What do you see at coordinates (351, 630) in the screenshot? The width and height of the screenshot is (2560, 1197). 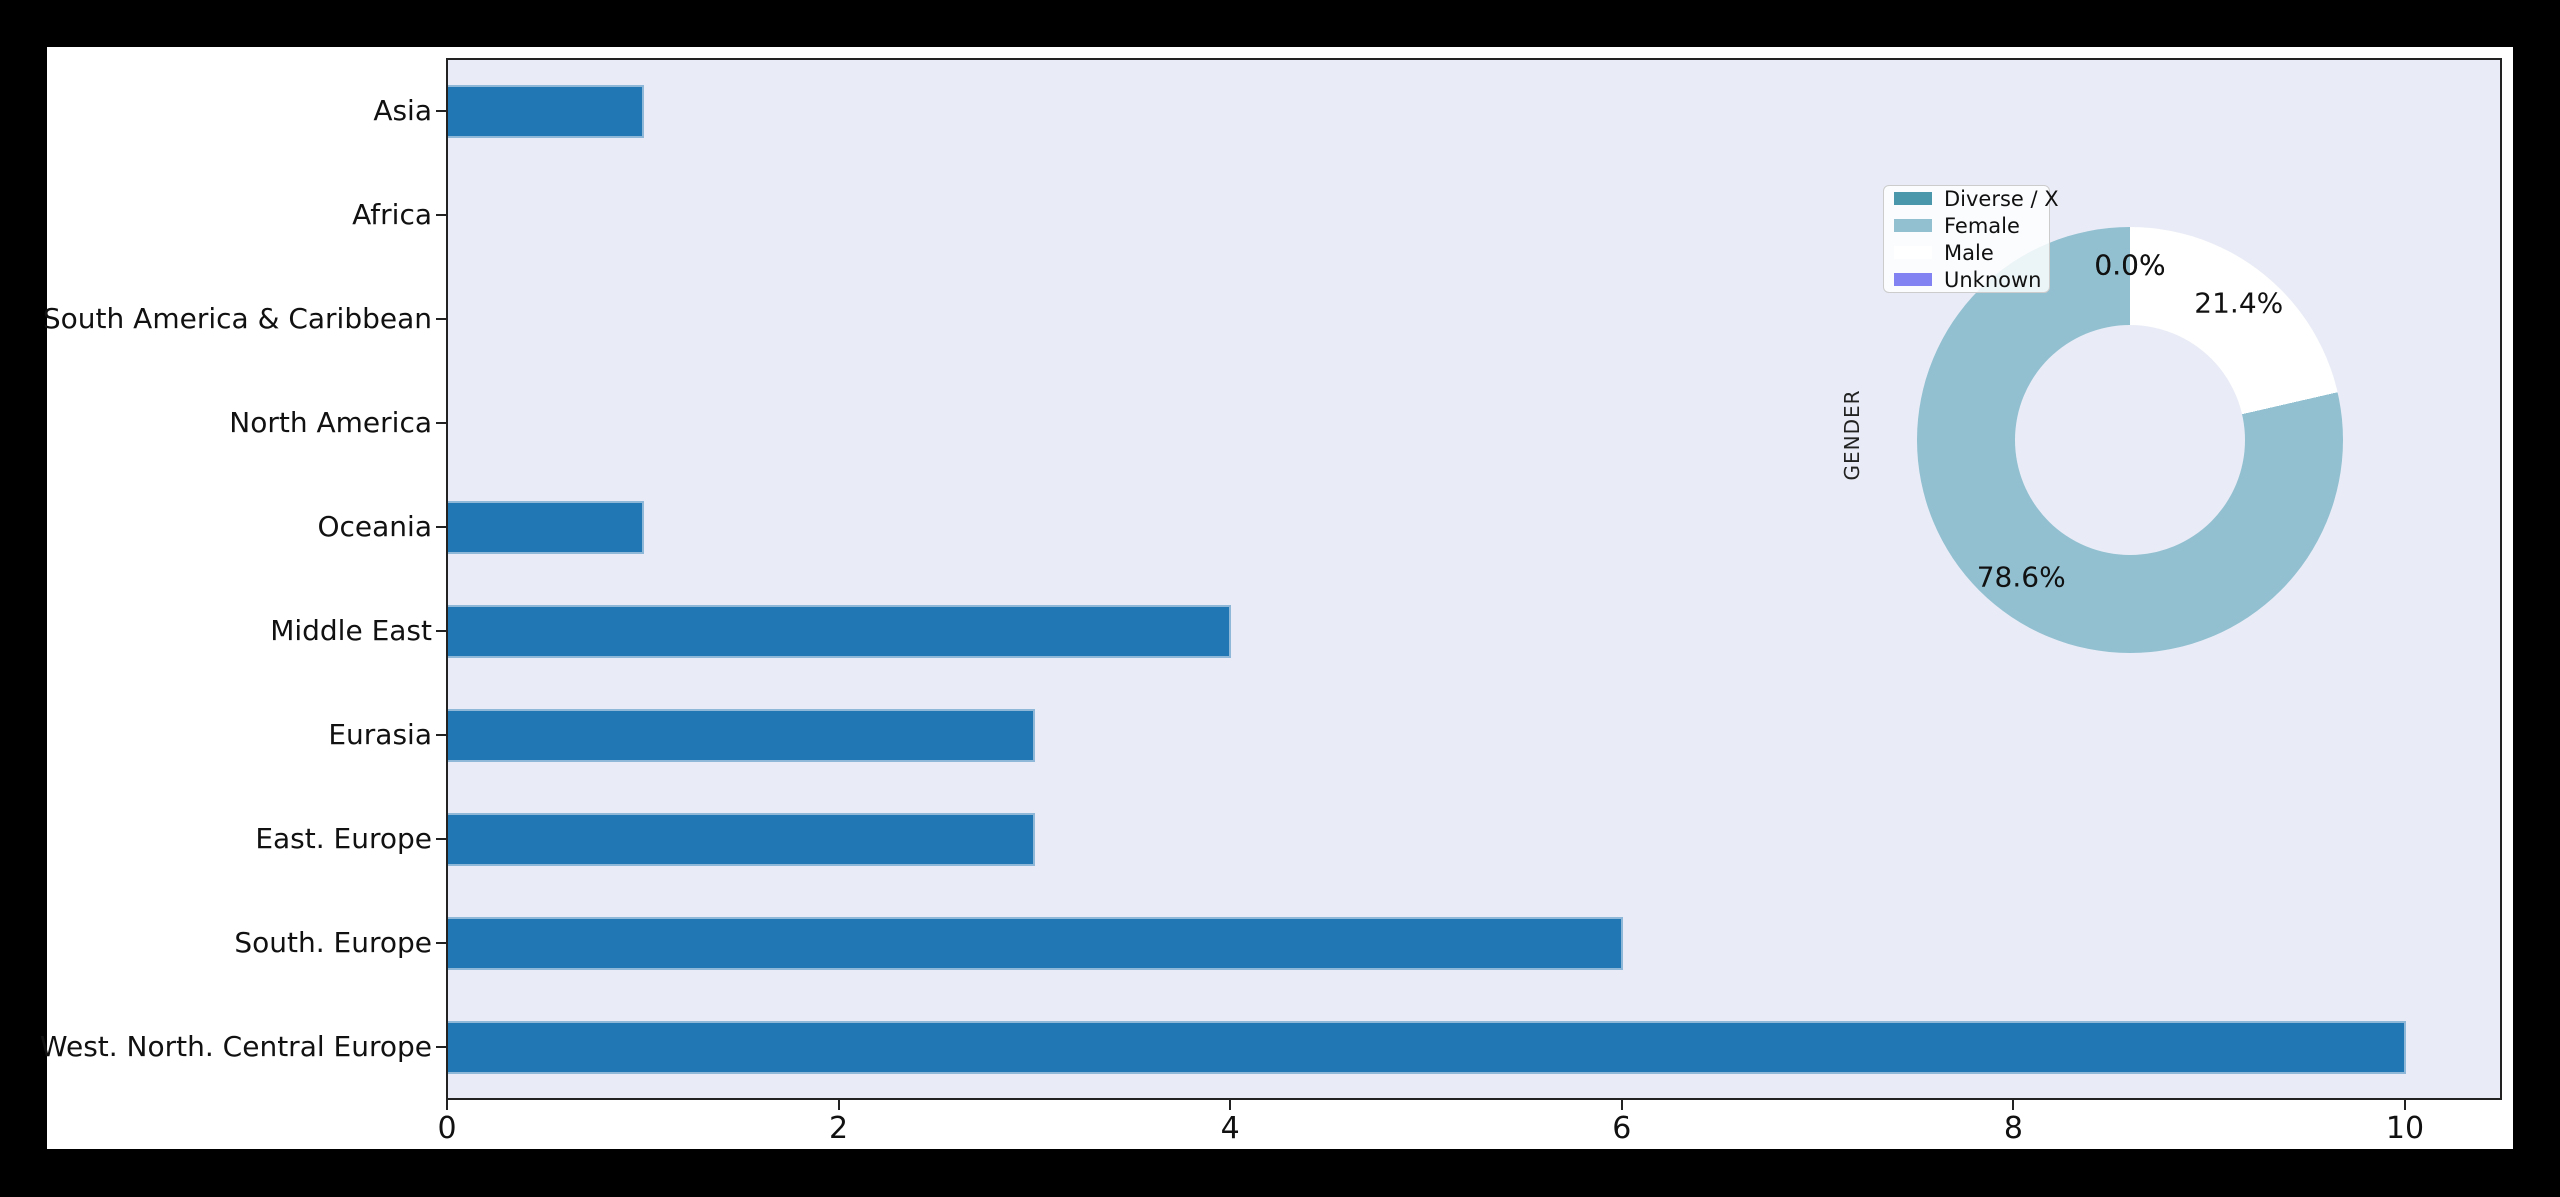 I see `y-tick-label: Middle East` at bounding box center [351, 630].